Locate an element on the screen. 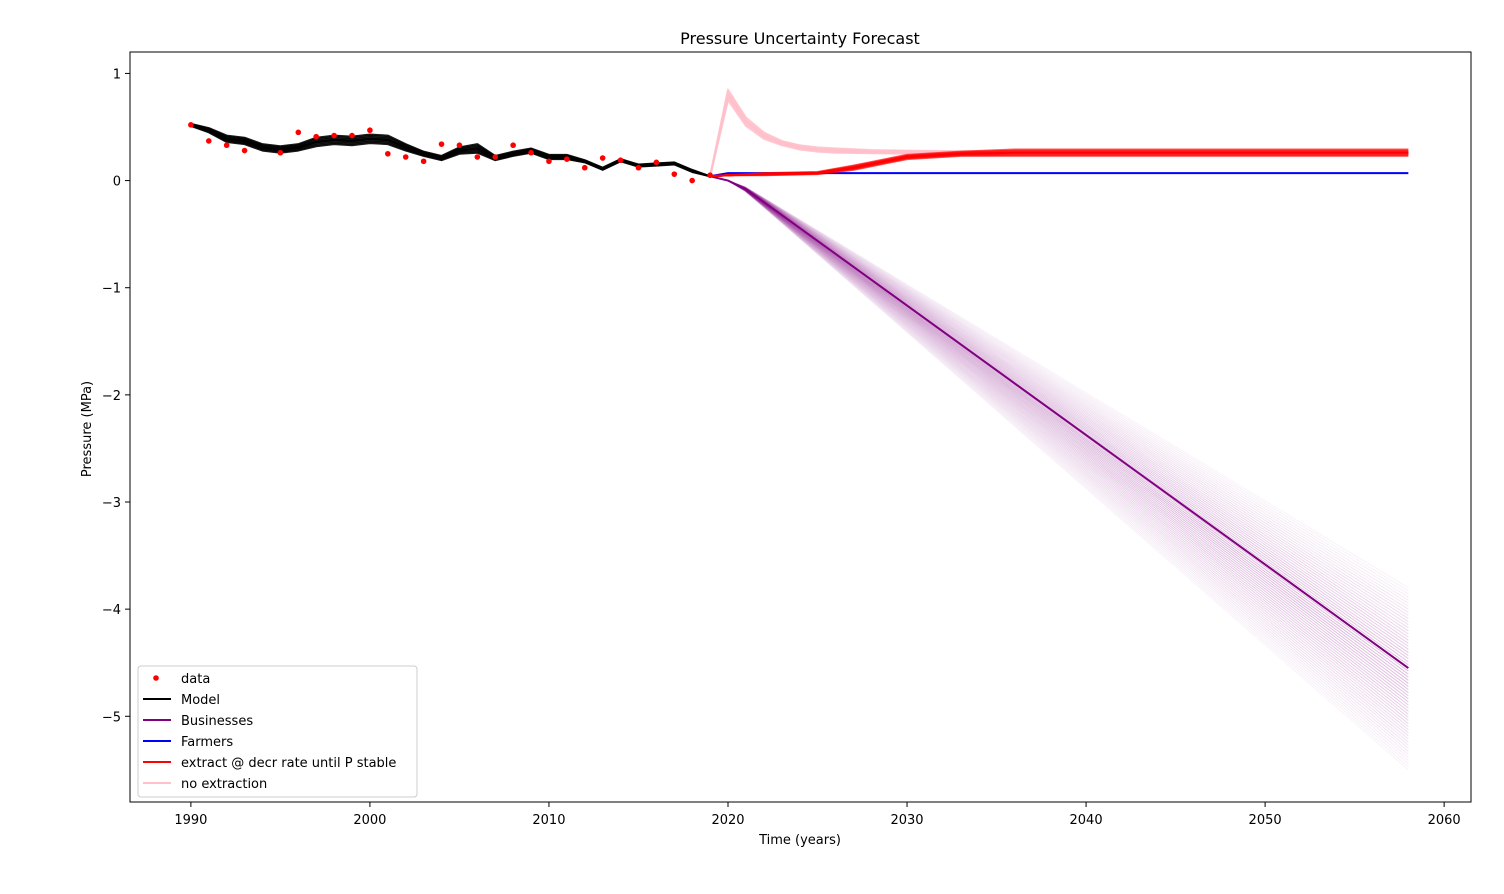  x-tick-label: 2050 is located at coordinates (1265, 820).